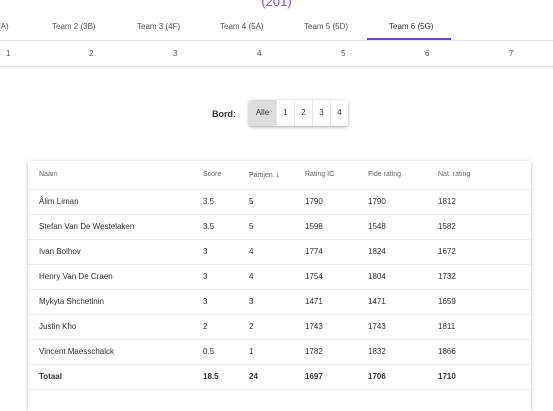 Image resolution: width=553 pixels, height=411 pixels. I want to click on table-row: Vincent Maesschalck 0.5 1 1782 1832 1866, so click(279, 352).